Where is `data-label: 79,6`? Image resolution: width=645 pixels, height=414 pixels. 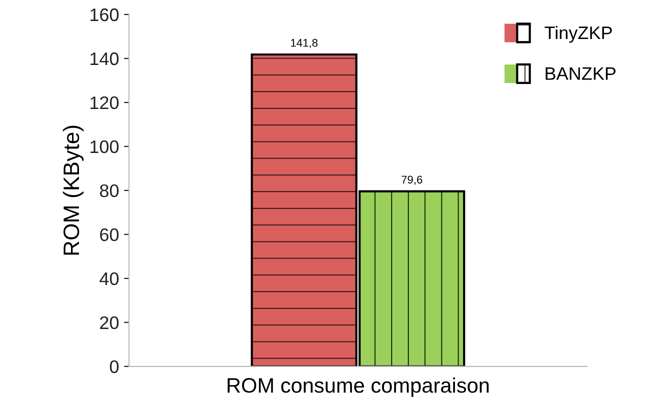
data-label: 79,6 is located at coordinates (412, 180).